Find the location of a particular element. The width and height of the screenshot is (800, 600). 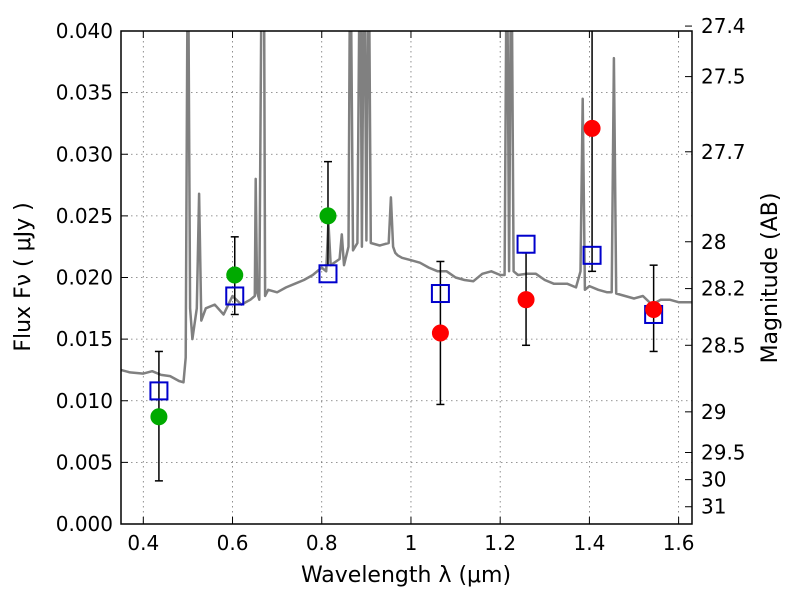

y-axis-right-title: Magnitude (AB) is located at coordinates (770, 278).